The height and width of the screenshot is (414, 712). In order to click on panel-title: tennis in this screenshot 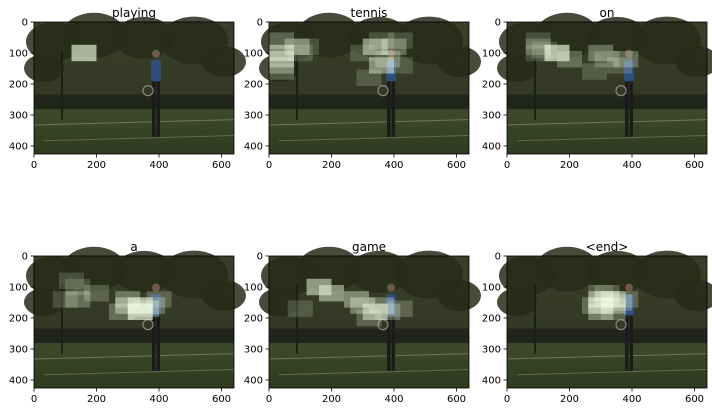, I will do `click(369, 13)`.